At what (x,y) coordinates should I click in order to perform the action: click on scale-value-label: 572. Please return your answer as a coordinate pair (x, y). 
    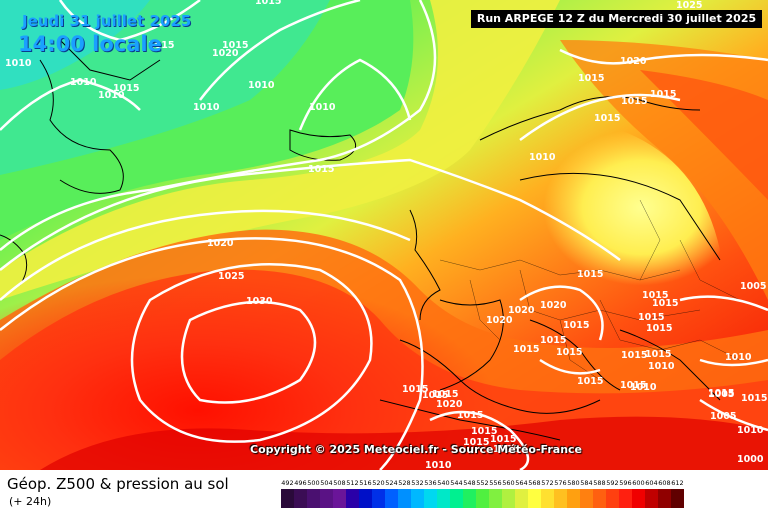
    Looking at the image, I should click on (547, 483).